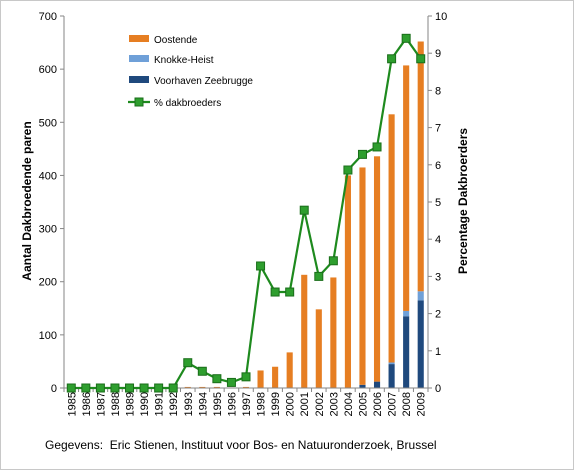 This screenshot has height=471, width=574. What do you see at coordinates (305, 404) in the screenshot?
I see `x-tick-label: 2001` at bounding box center [305, 404].